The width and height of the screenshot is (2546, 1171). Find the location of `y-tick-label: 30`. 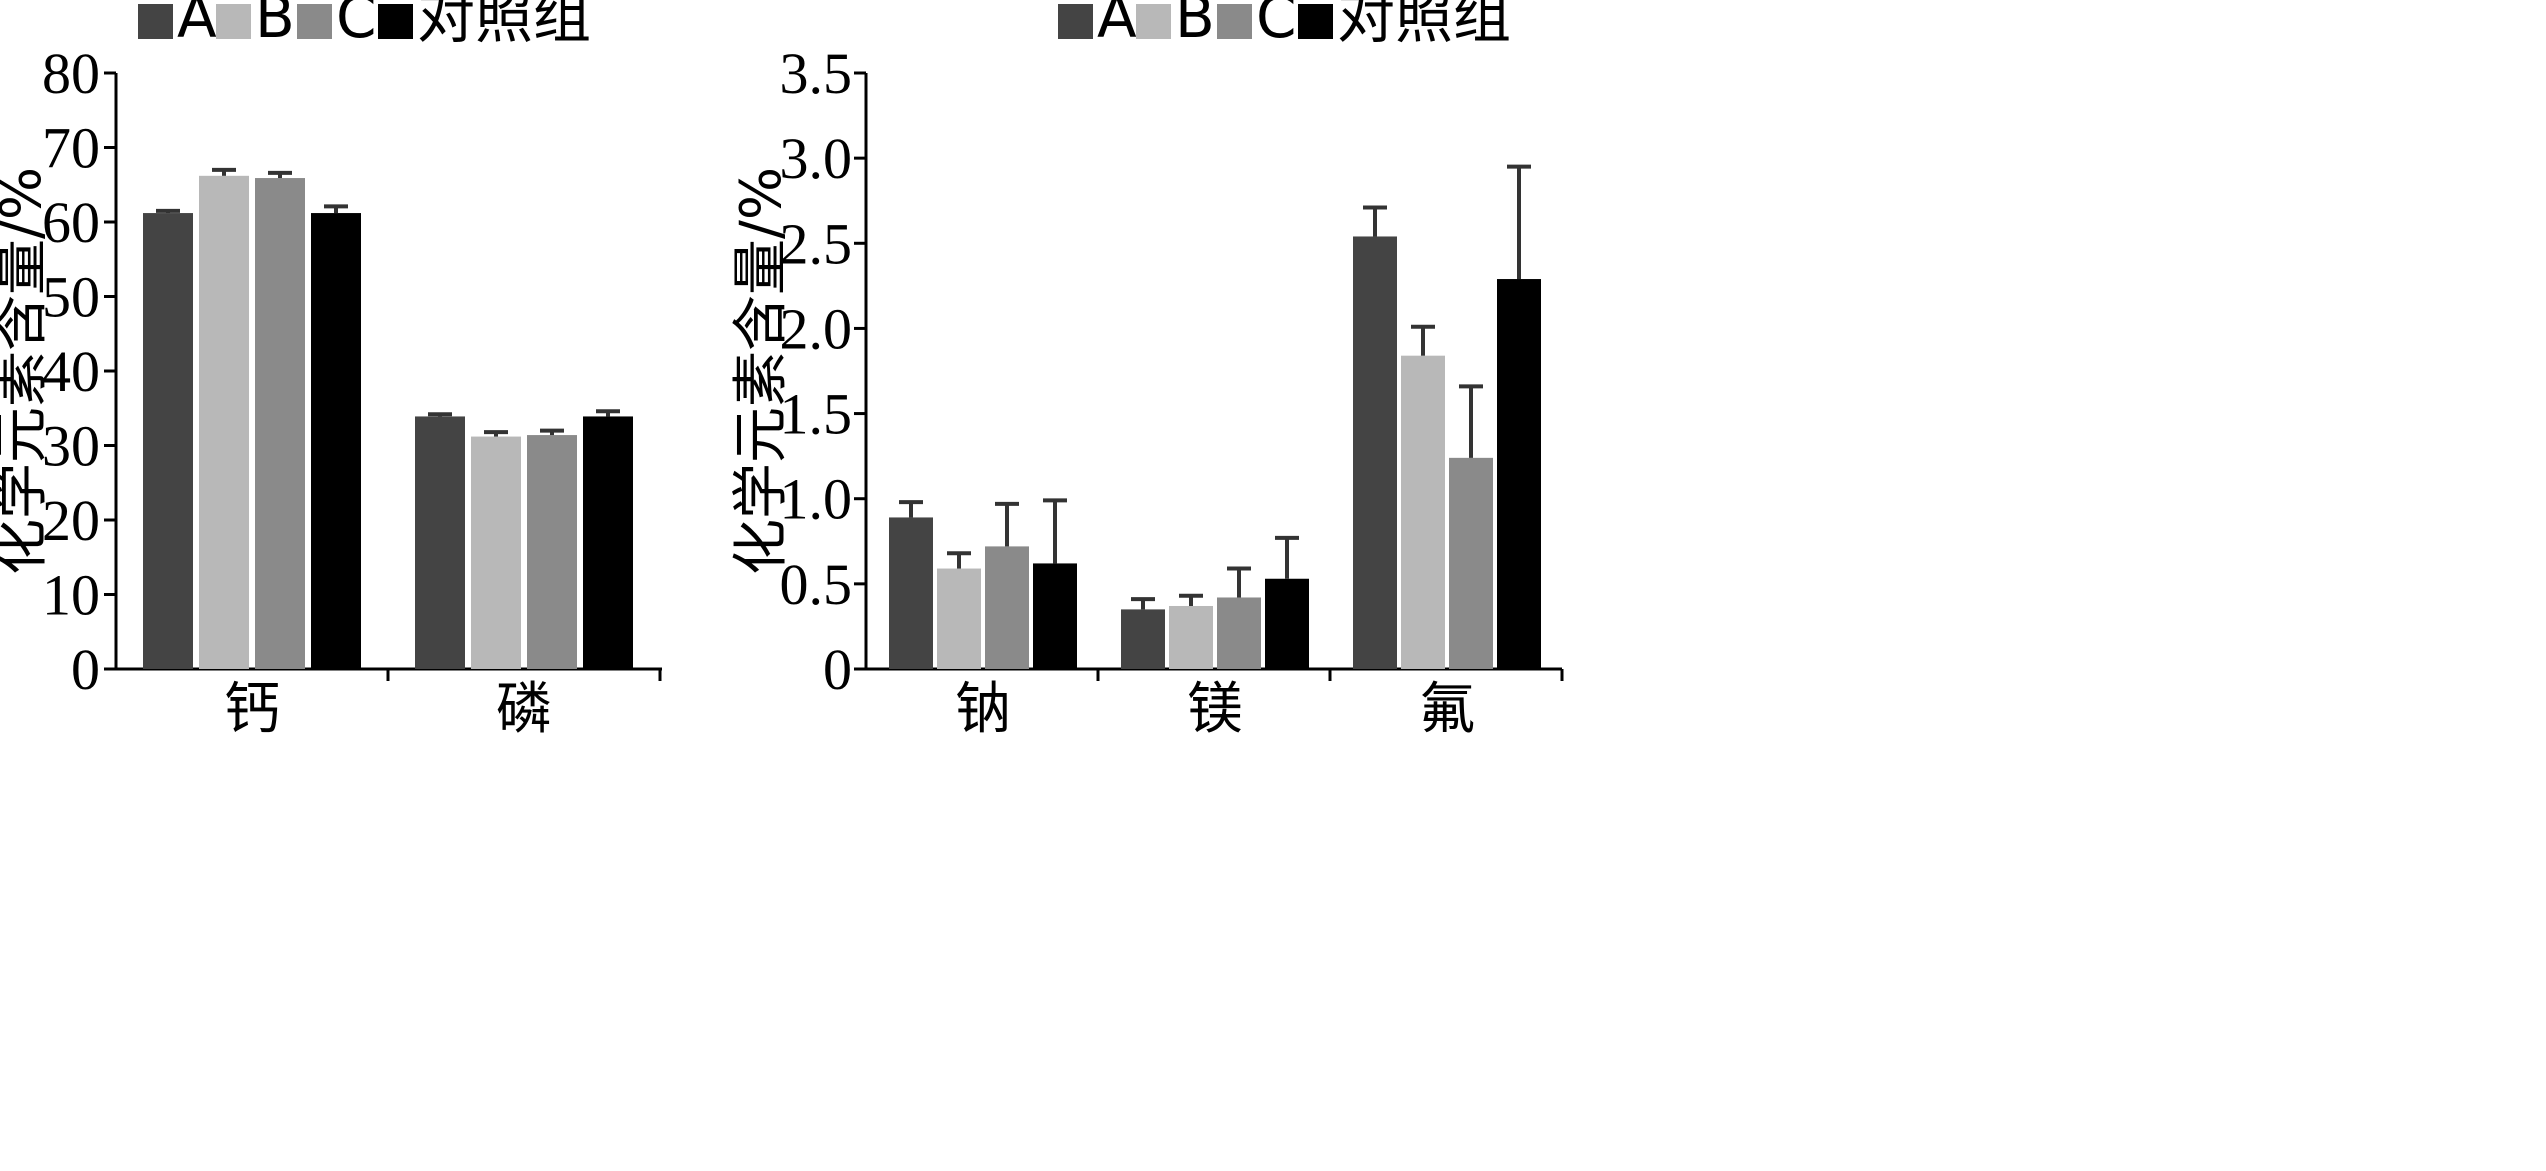

y-tick-label: 30 is located at coordinates (71, 446).